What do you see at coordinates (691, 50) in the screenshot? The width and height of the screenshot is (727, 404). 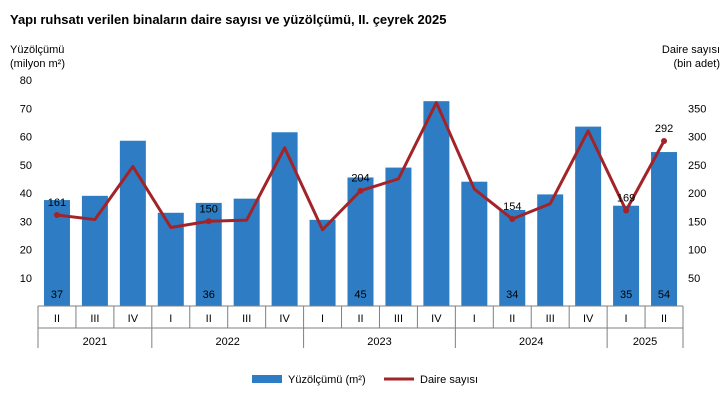 I see `right-axis-label-line1: Daire sayısı` at bounding box center [691, 50].